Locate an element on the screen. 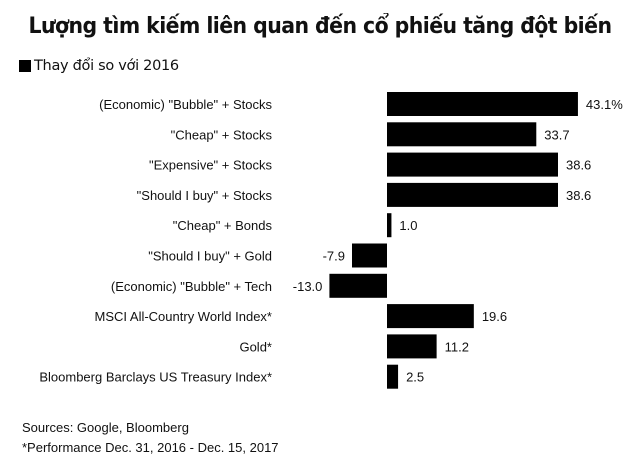 This screenshot has height=466, width=640. category-label: MSCI All-Country World Index* is located at coordinates (184, 316).